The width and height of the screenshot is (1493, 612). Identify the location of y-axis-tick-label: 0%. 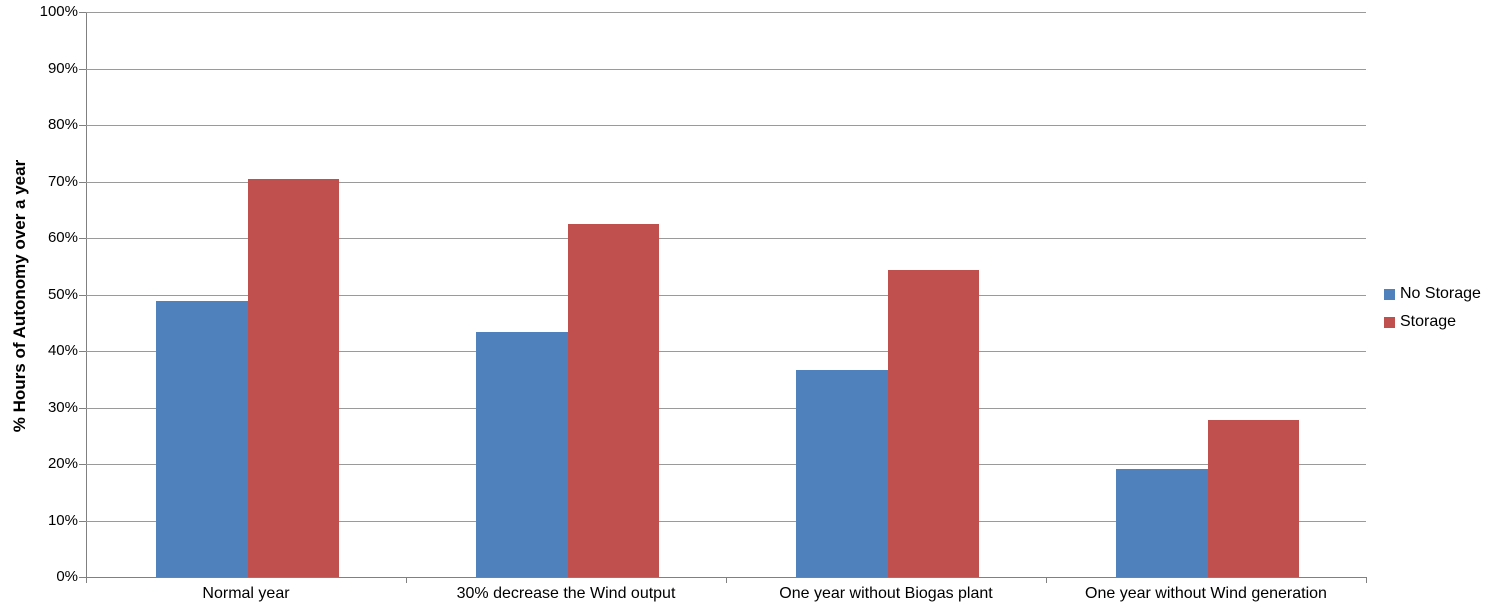
(67, 576).